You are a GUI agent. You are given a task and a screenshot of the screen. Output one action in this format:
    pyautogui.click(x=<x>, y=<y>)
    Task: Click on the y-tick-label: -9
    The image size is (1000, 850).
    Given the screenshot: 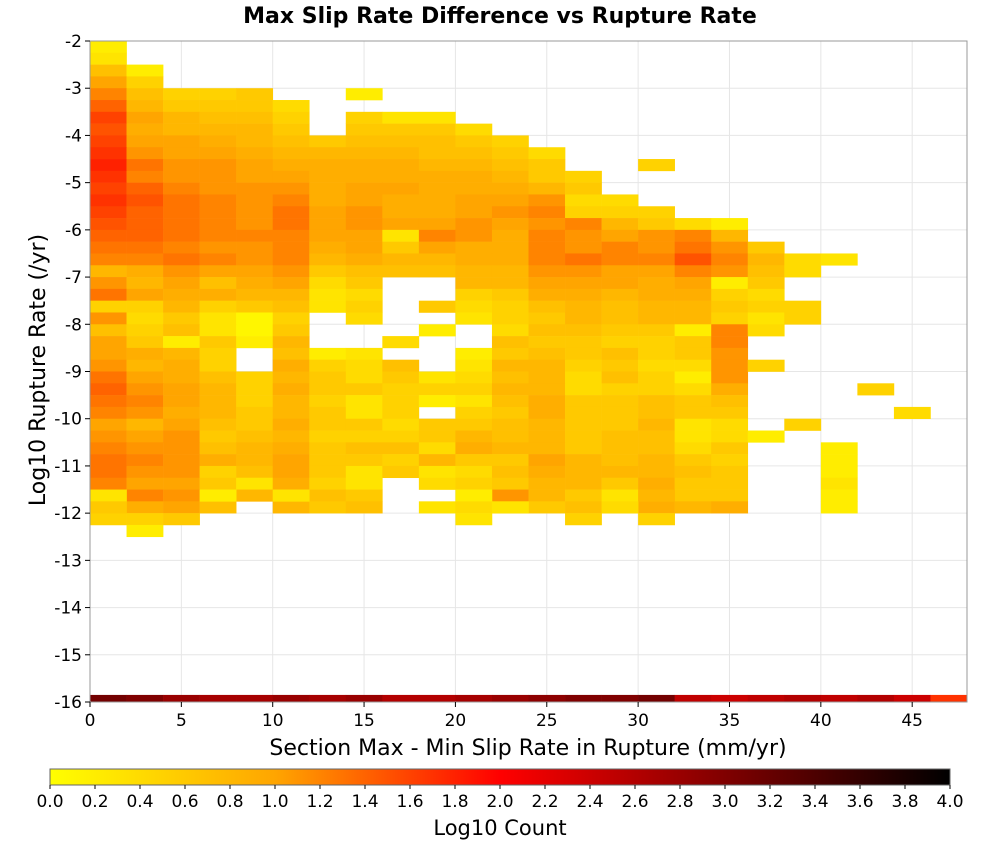 What is the action you would take?
    pyautogui.click(x=73, y=373)
    